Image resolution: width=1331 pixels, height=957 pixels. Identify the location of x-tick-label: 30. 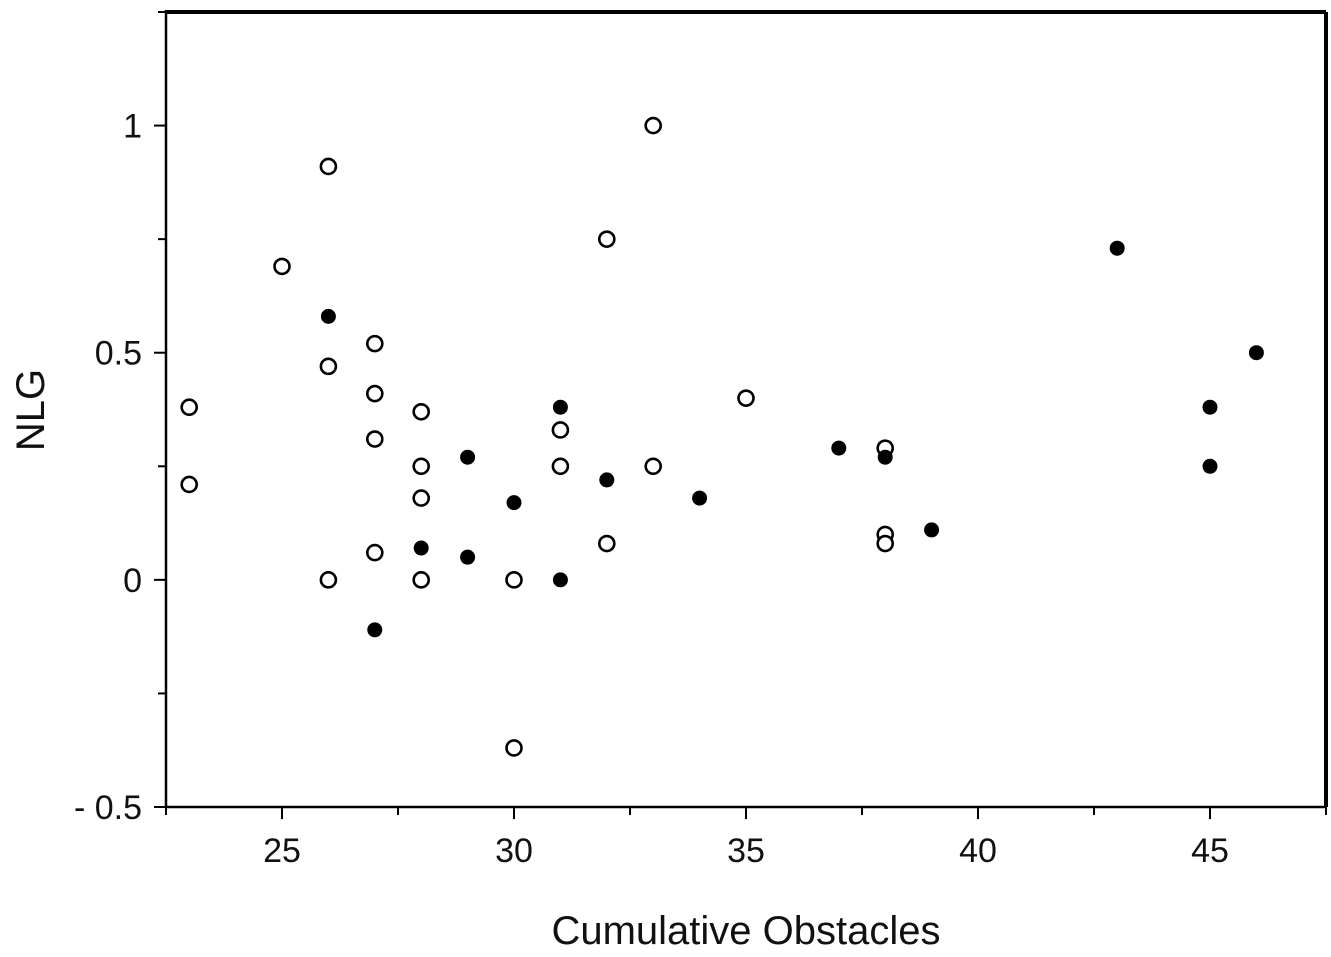
(514, 851).